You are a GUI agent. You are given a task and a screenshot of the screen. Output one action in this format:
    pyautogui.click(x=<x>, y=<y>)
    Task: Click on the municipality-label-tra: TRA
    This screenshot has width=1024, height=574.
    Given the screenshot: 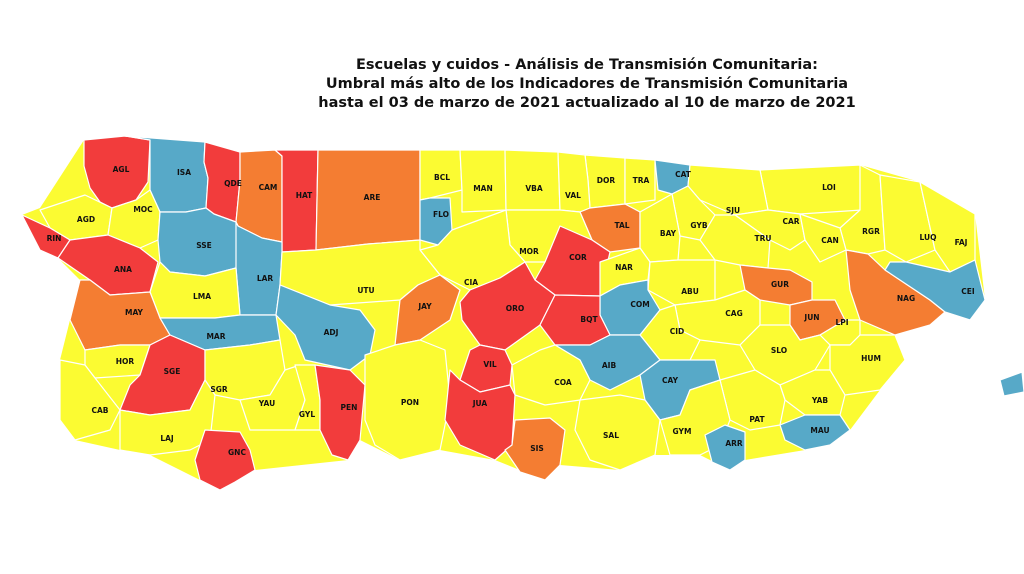 What is the action you would take?
    pyautogui.click(x=641, y=180)
    